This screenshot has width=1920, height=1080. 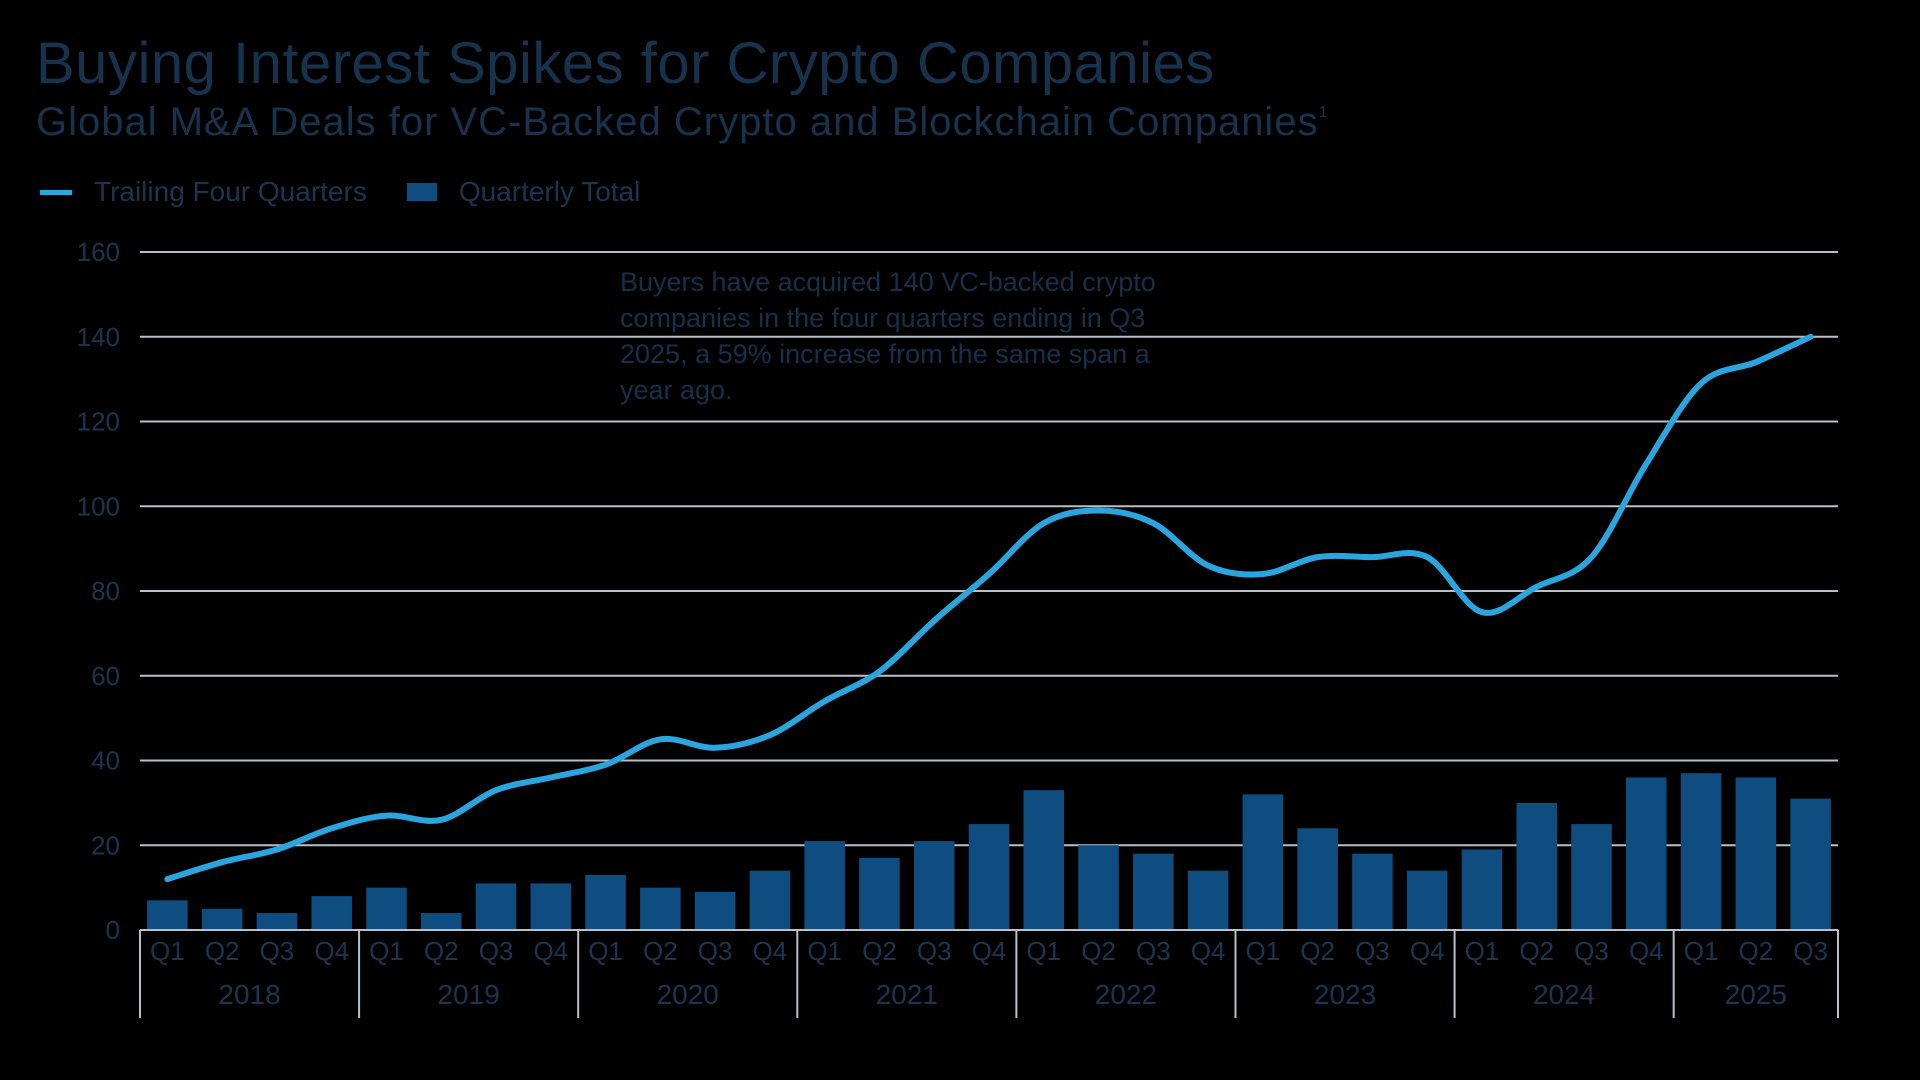 What do you see at coordinates (1208, 951) in the screenshot?
I see `x-tick-label-19: Q4` at bounding box center [1208, 951].